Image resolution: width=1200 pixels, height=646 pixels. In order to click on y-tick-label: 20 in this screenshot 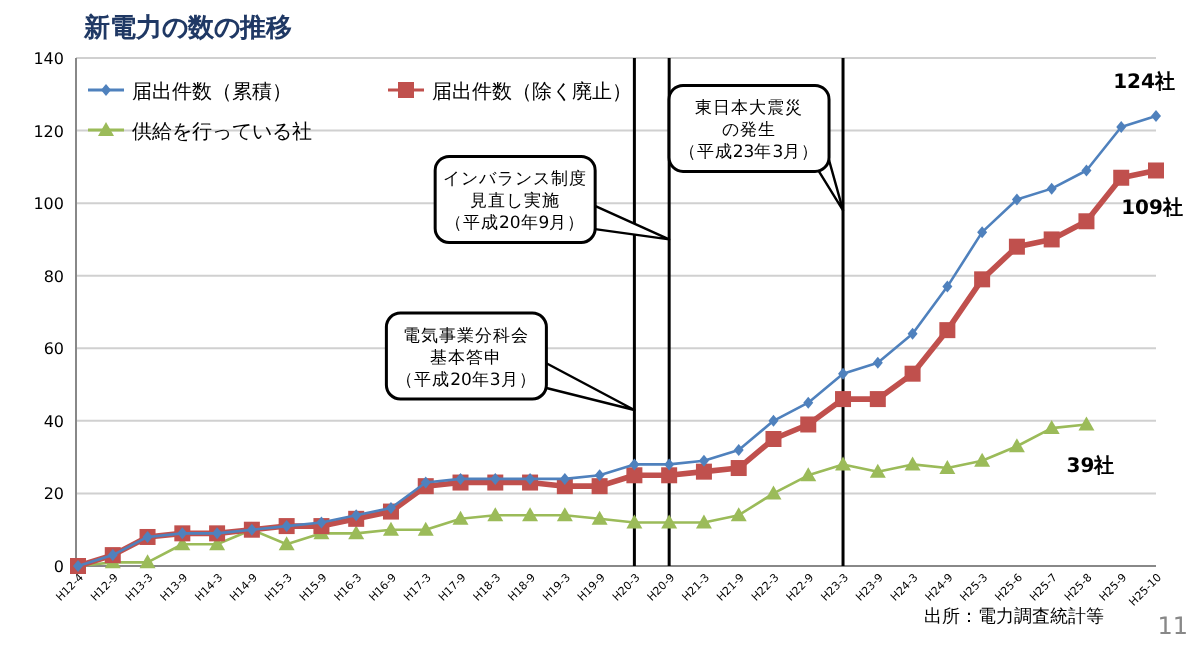, I will do `click(53, 494)`.